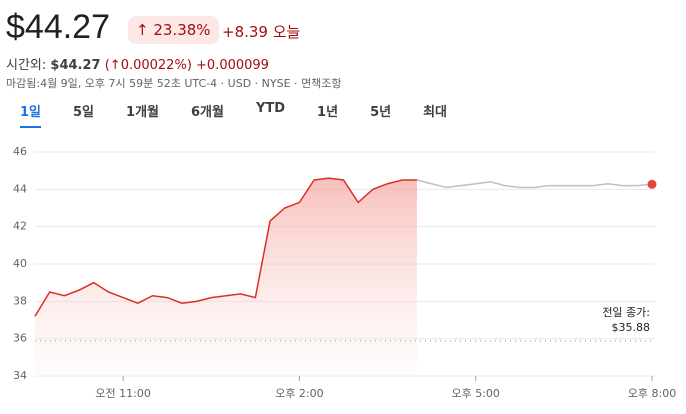  I want to click on range-tab: 최대, so click(435, 112).